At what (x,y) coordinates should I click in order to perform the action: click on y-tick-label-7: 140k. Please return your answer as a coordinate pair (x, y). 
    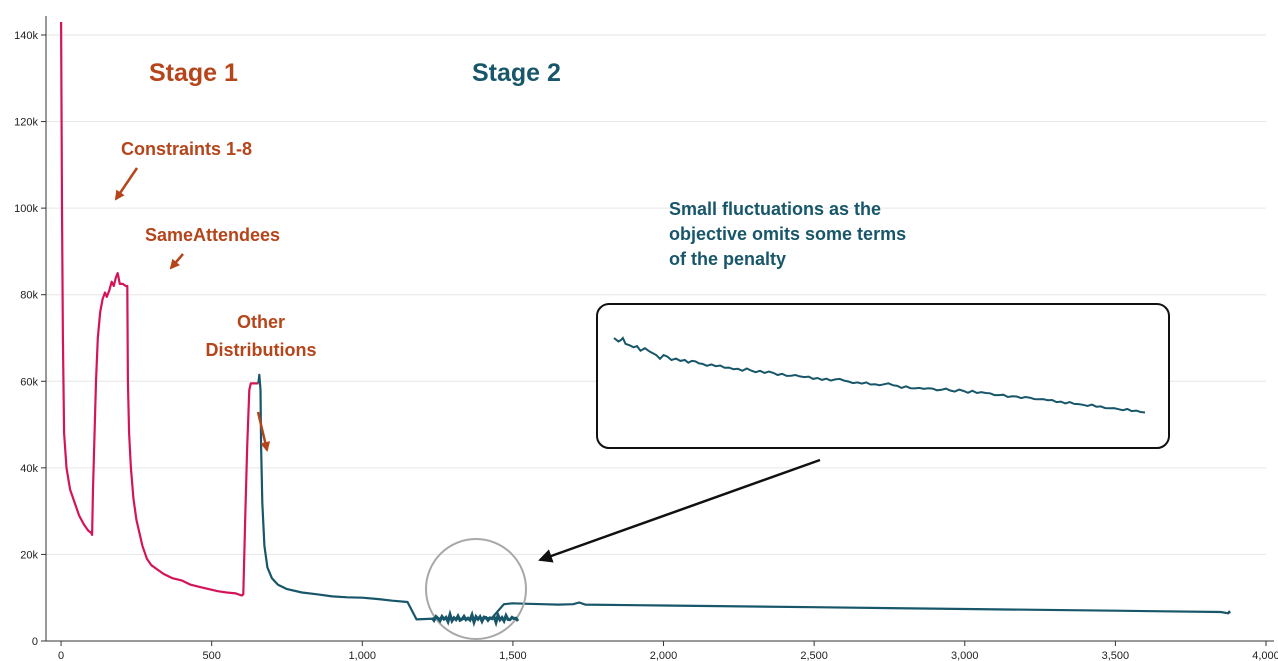
    Looking at the image, I should click on (26, 36).